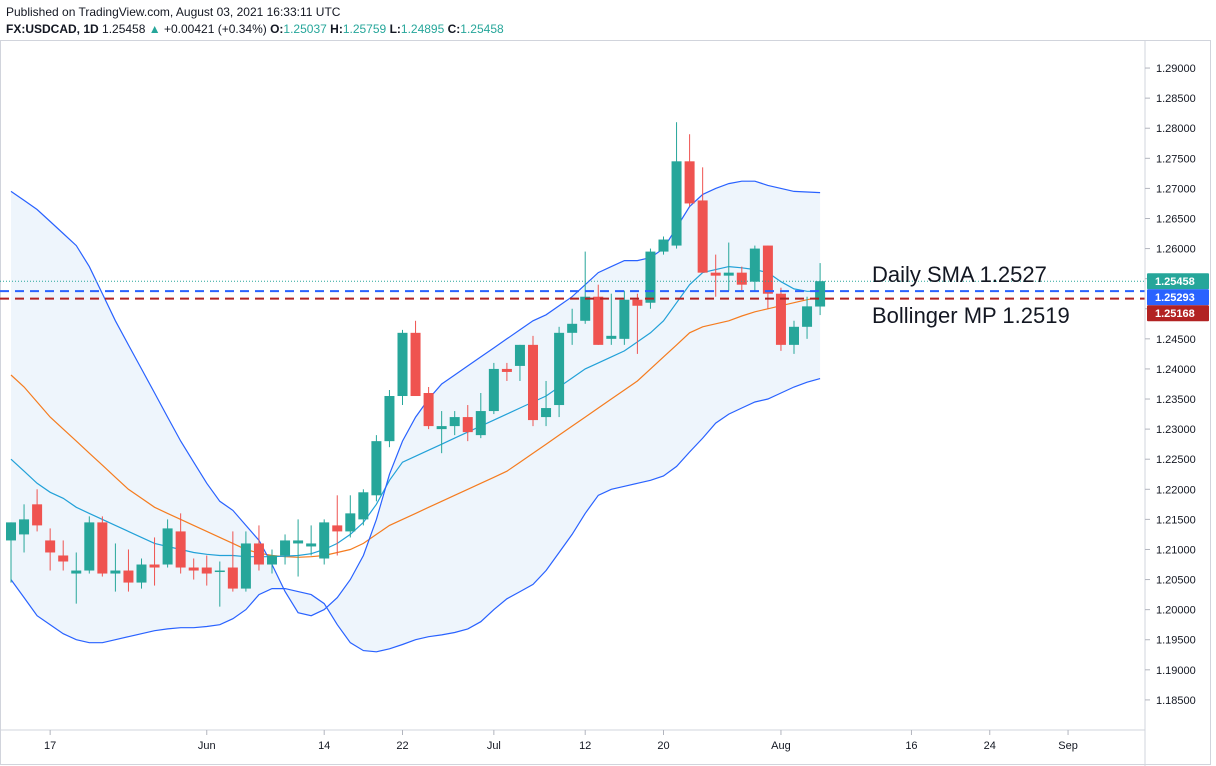 The height and width of the screenshot is (766, 1216). I want to click on x-tick-label: Jun, so click(207, 746).